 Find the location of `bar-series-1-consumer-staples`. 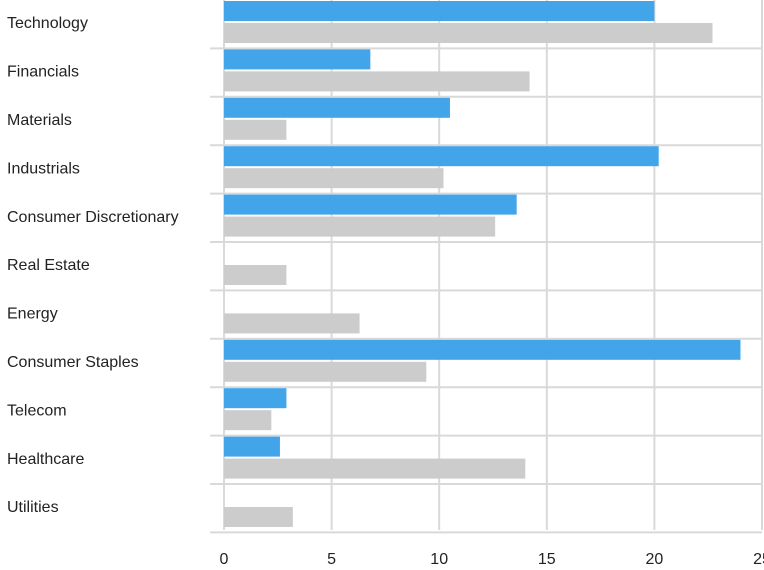

bar-series-1-consumer-staples is located at coordinates (482, 349).